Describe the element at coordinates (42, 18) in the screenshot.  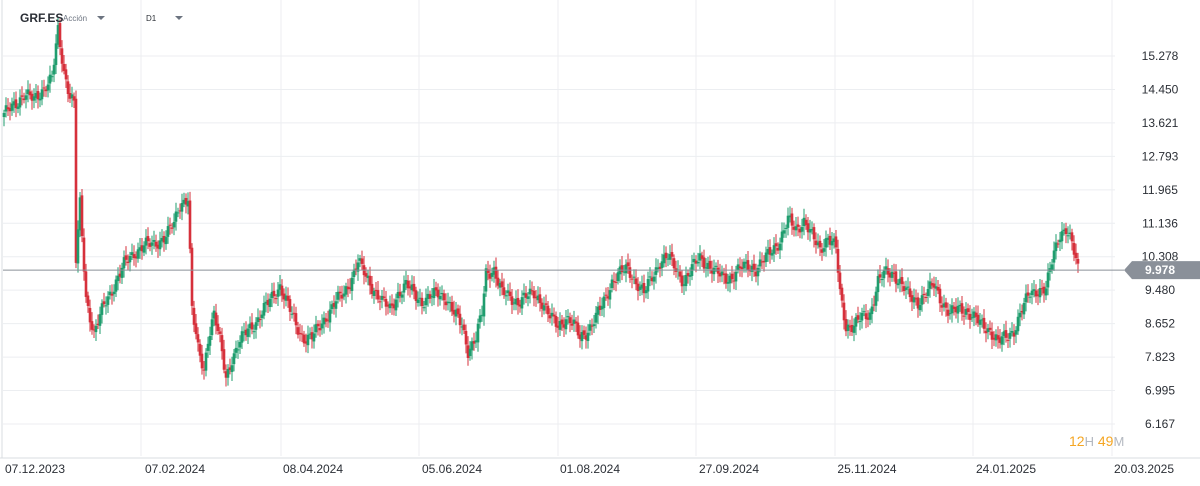
I see `symbol-label: GRF.ES` at that location.